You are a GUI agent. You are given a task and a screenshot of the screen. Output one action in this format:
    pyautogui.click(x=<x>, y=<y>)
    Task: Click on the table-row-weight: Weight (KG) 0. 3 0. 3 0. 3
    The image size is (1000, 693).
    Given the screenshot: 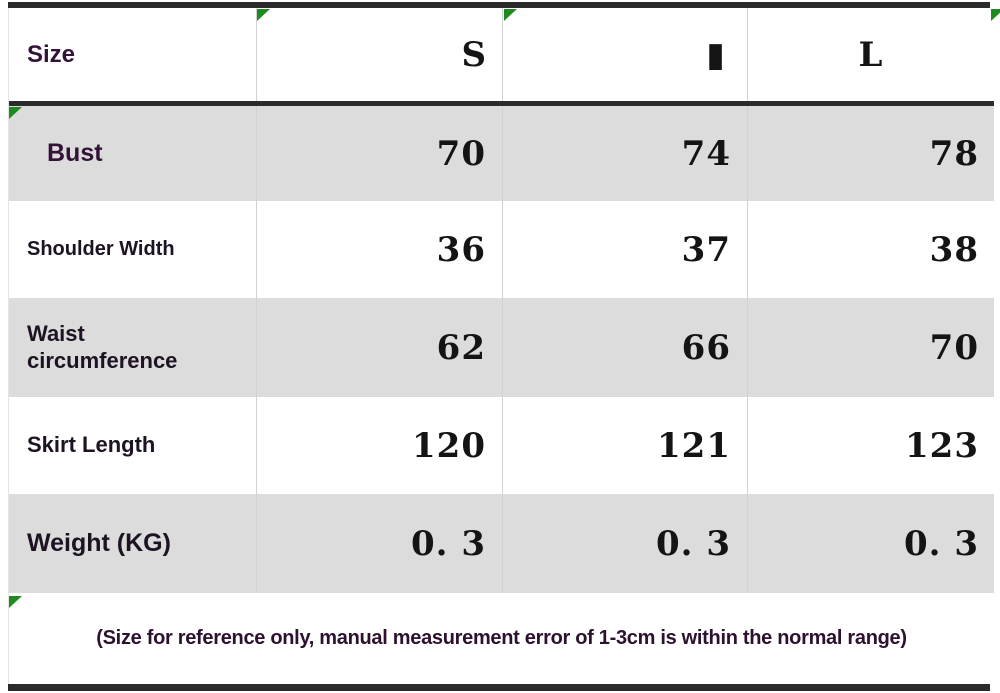 What is the action you would take?
    pyautogui.click(x=501, y=543)
    